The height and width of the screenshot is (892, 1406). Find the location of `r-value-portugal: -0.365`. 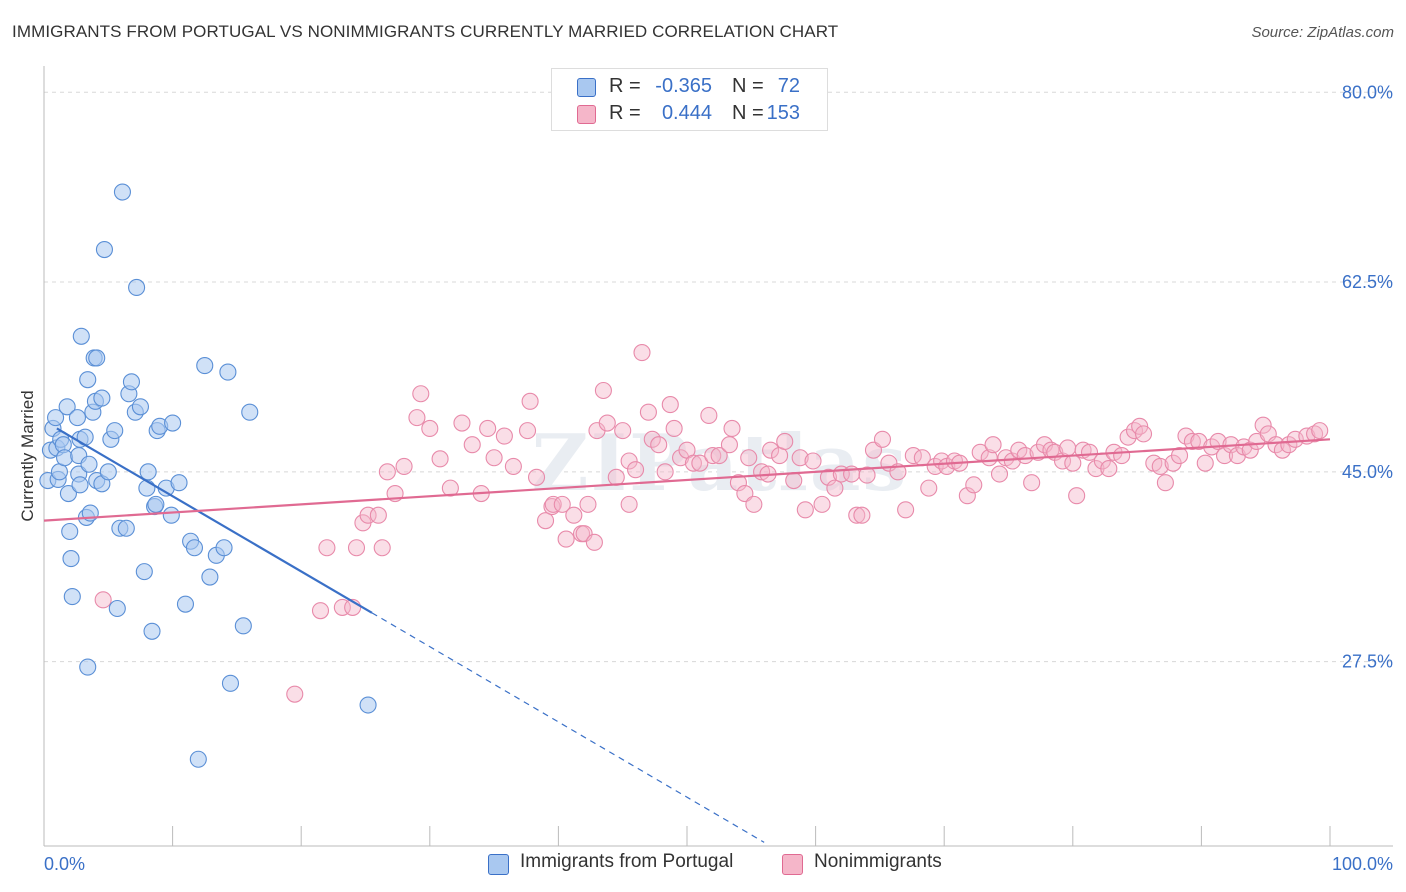

r-value-portugal: -0.365 is located at coordinates (683, 86).